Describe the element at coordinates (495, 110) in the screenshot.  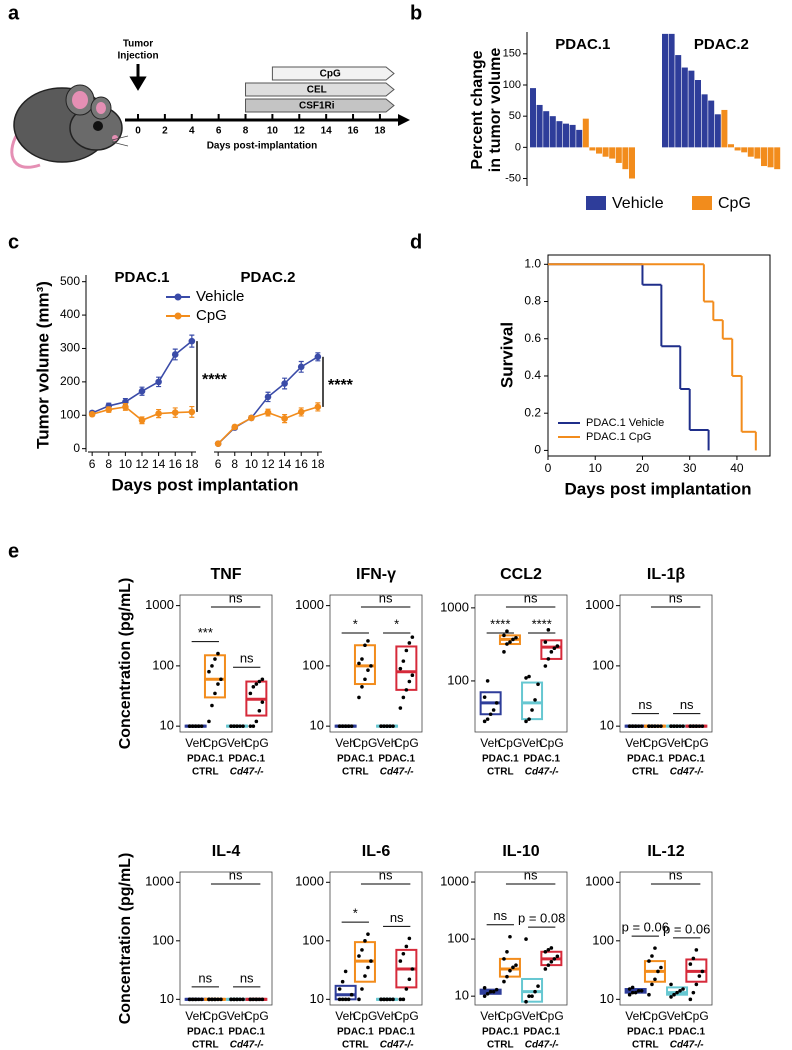
I see `y-axis-label: in tumor volume` at that location.